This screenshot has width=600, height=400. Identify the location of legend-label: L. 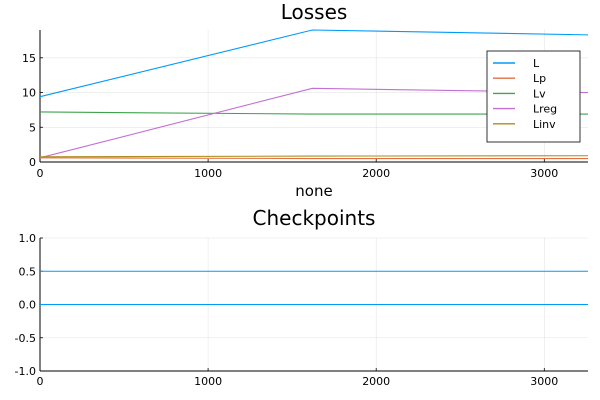
(536, 63).